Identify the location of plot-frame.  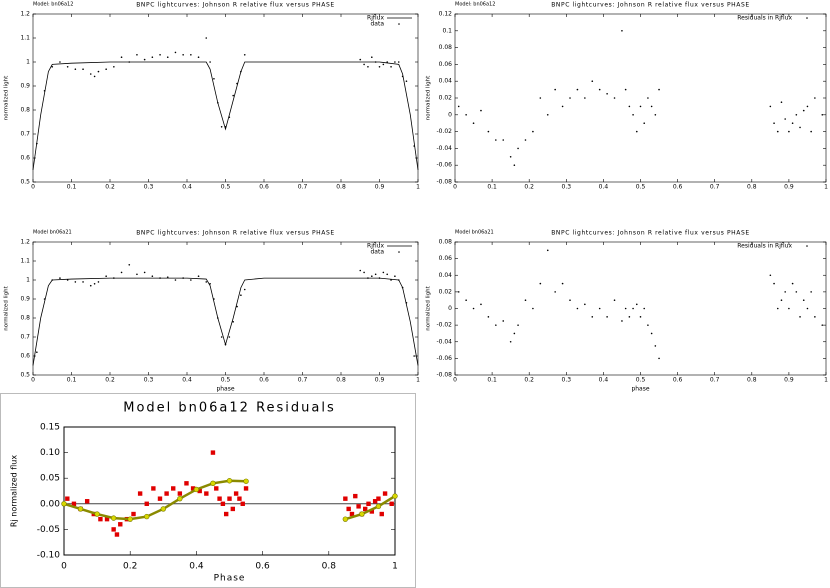
(640, 308).